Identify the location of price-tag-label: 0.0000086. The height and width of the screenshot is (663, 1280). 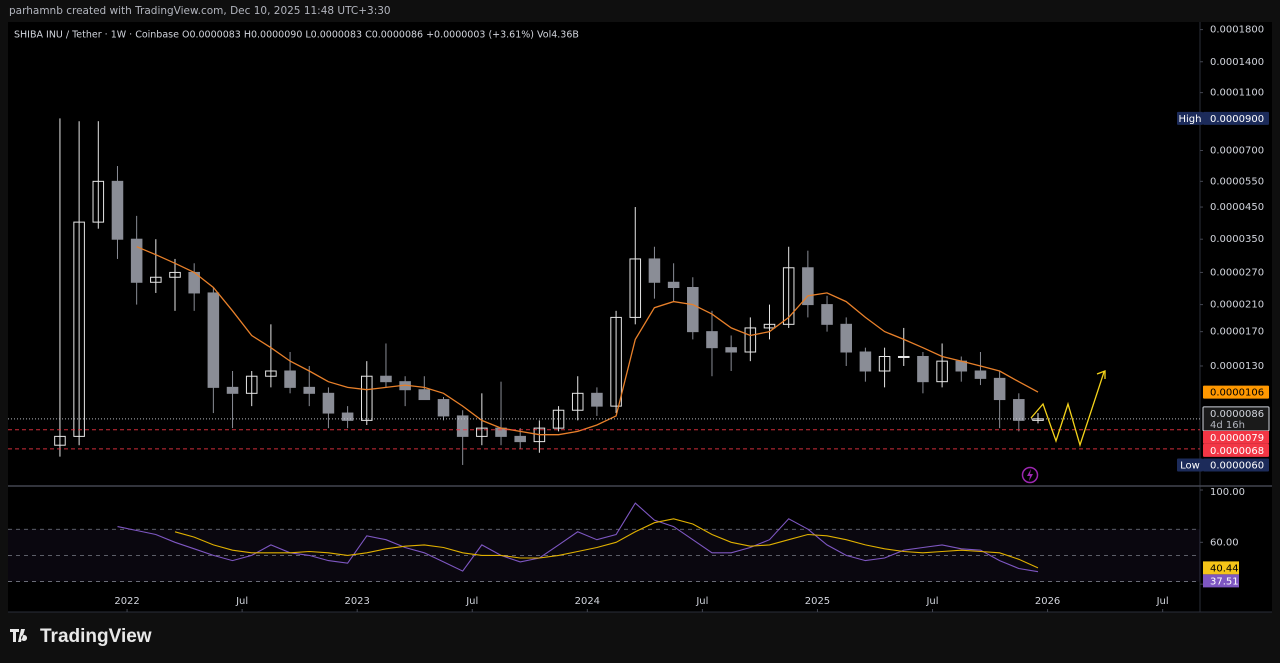
(1237, 414).